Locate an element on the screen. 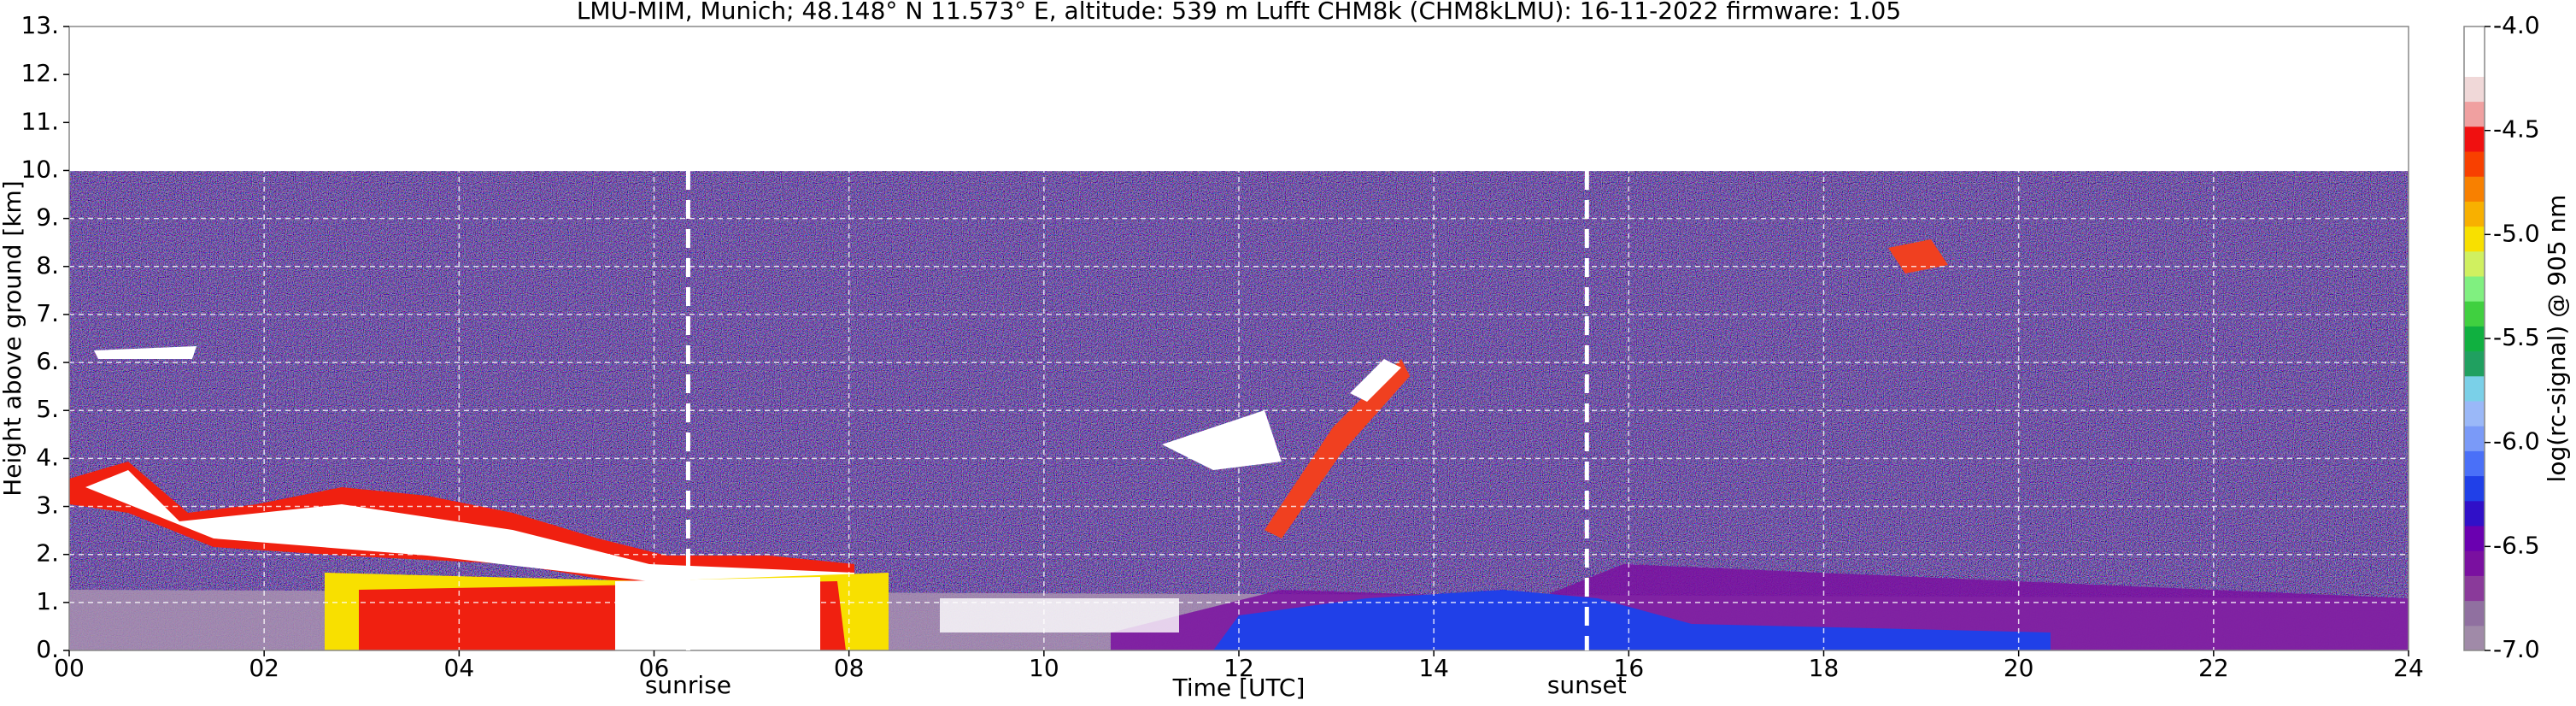 The height and width of the screenshot is (706, 2576). x-tick-label: 18 is located at coordinates (1824, 668).